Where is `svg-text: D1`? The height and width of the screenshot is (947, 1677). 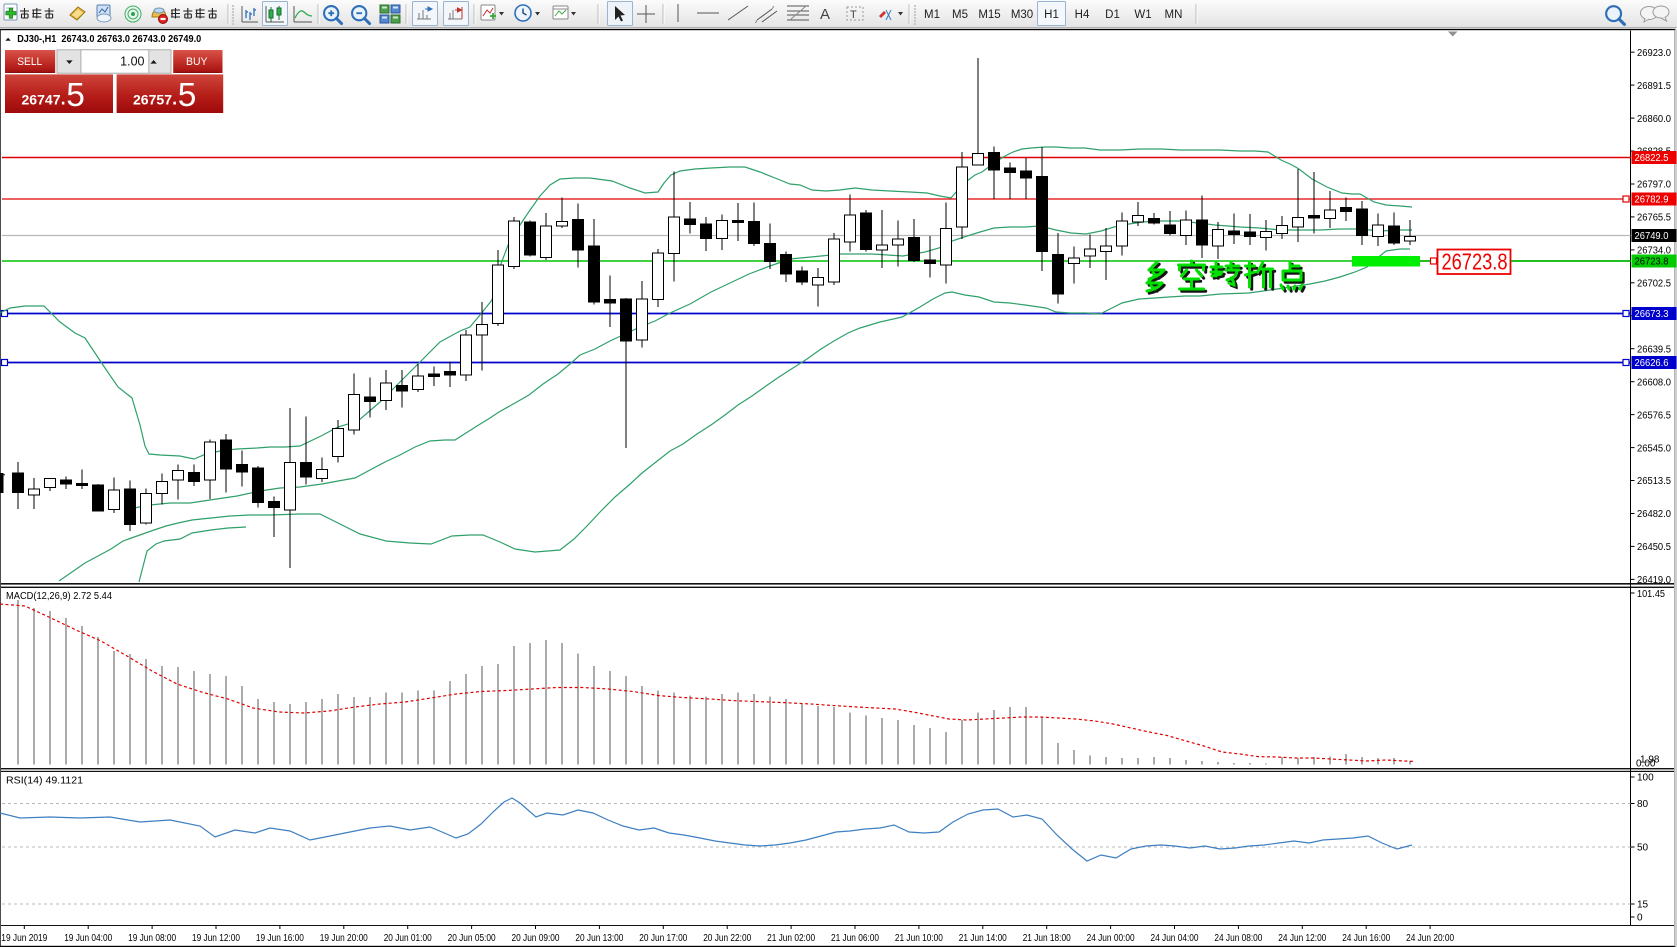 svg-text: D1 is located at coordinates (1112, 15).